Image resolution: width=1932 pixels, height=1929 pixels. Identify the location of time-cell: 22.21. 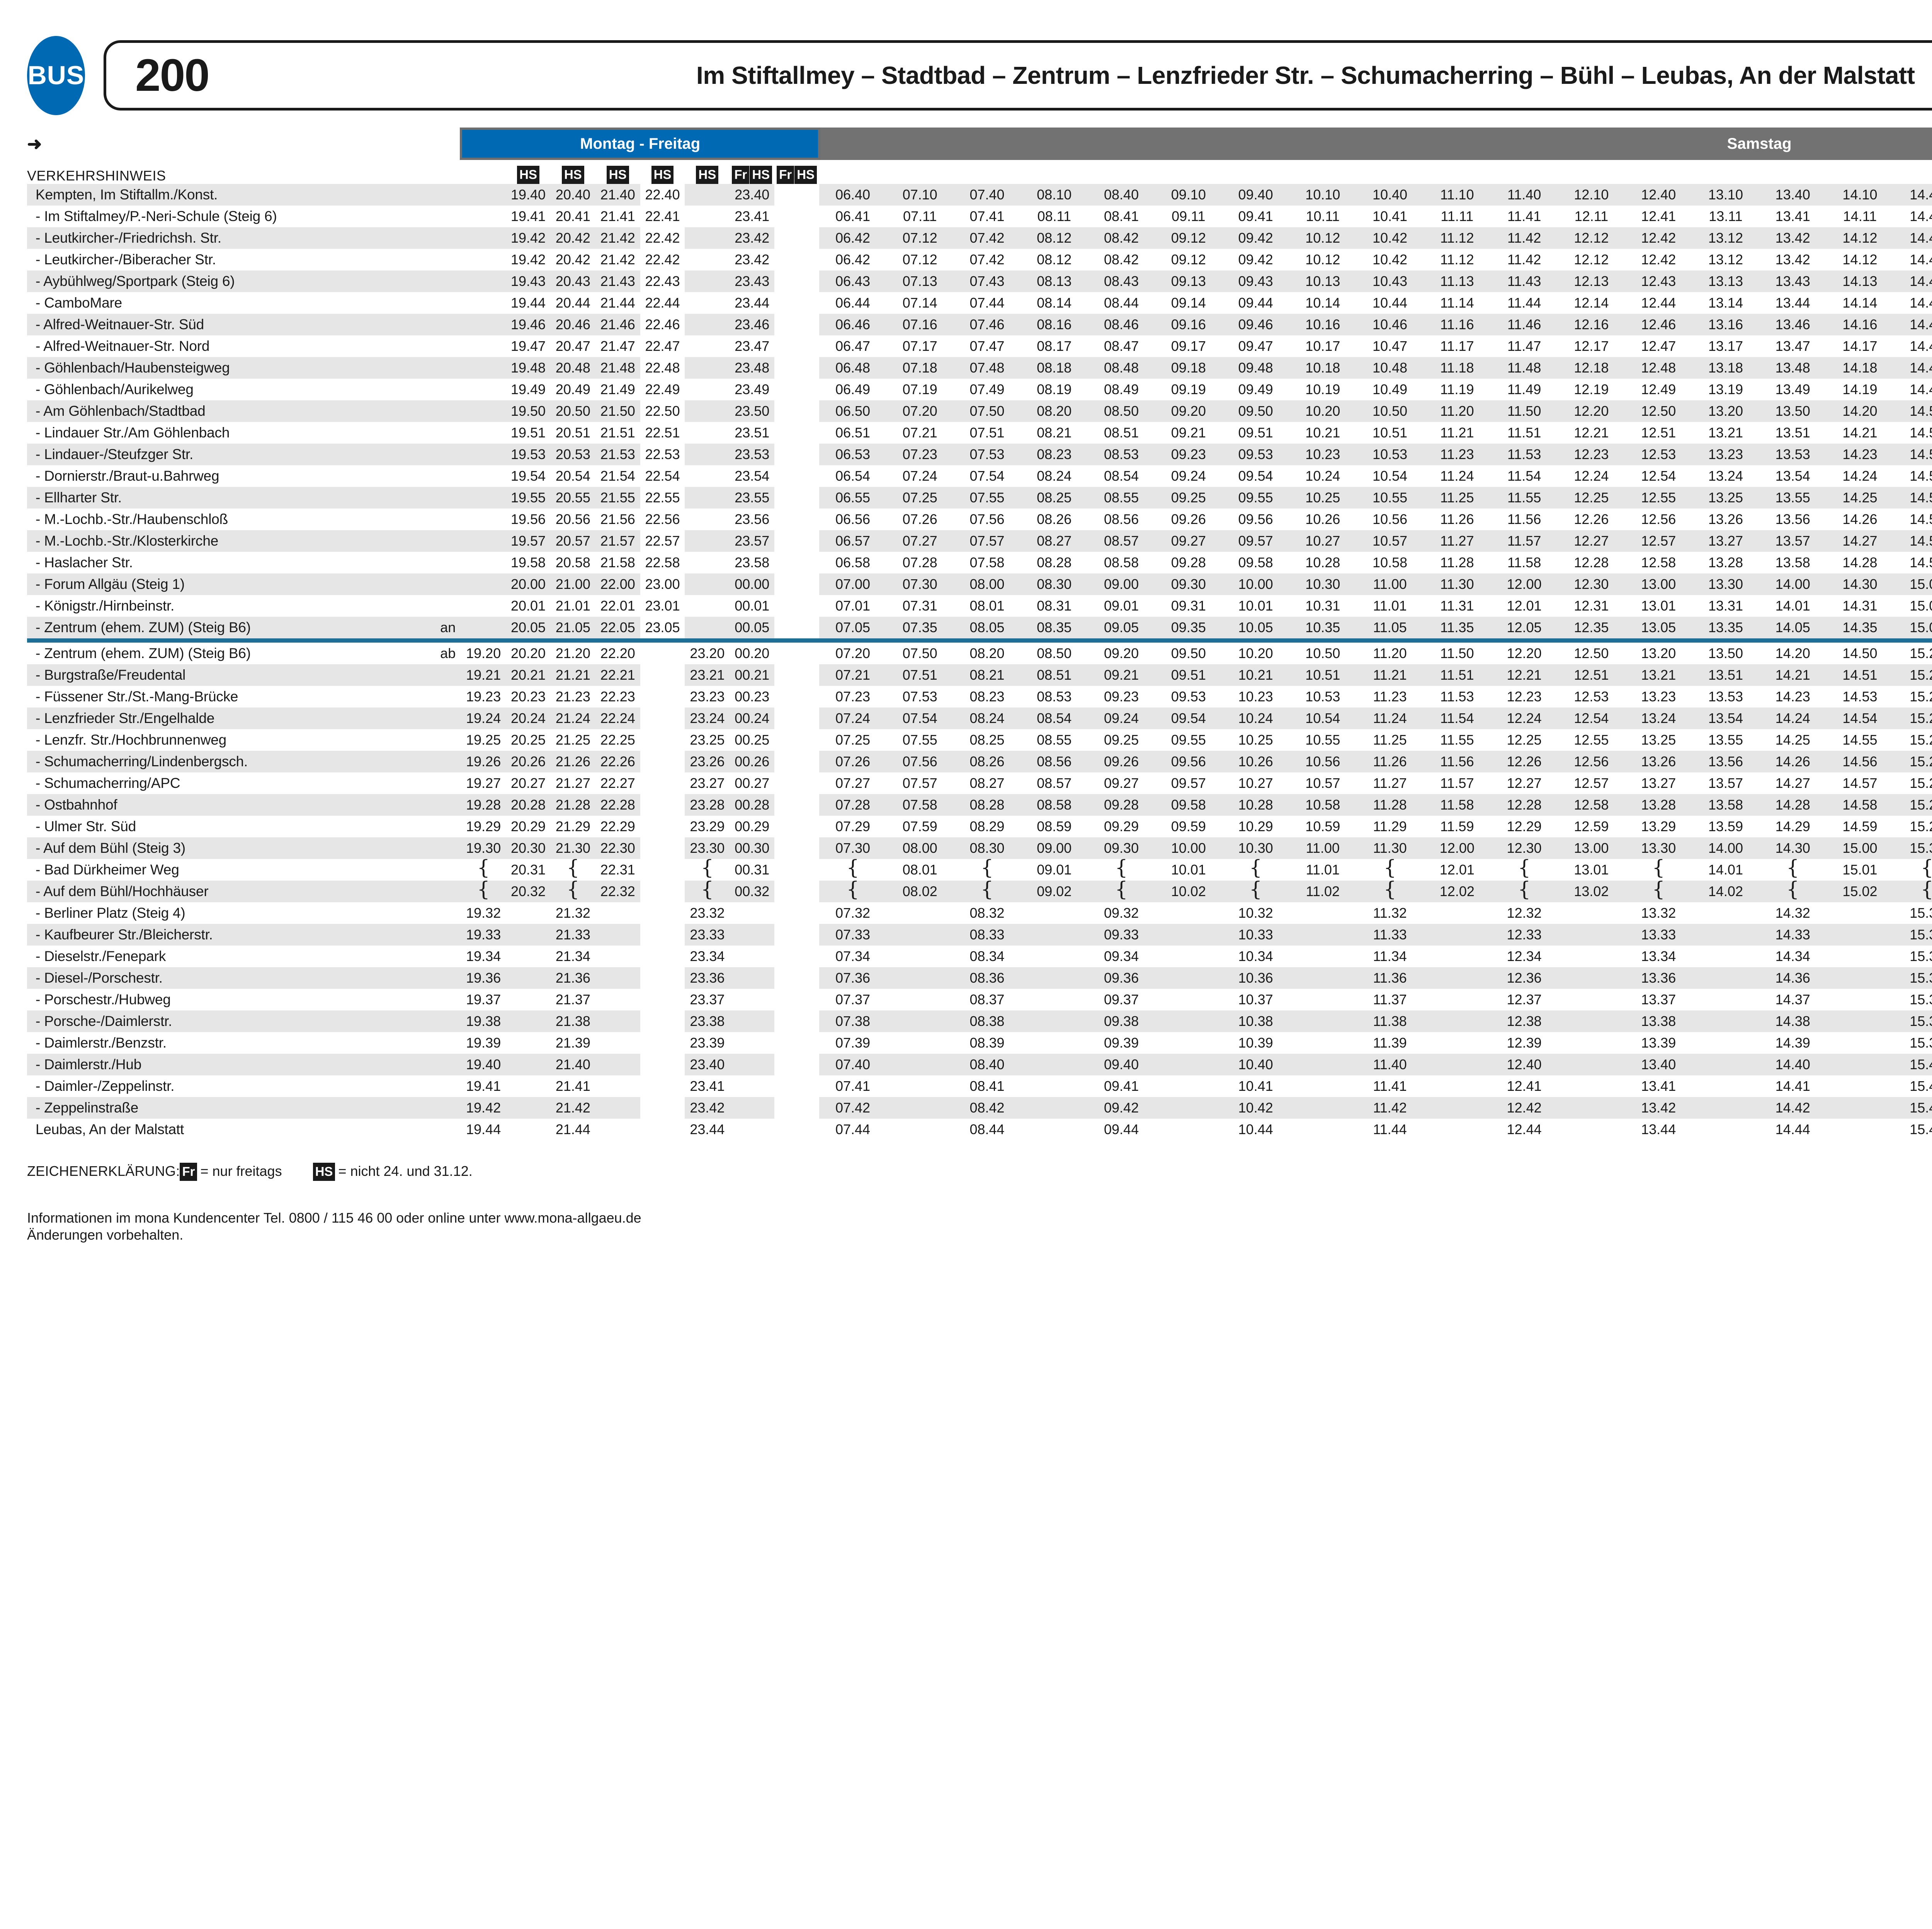
(617, 675).